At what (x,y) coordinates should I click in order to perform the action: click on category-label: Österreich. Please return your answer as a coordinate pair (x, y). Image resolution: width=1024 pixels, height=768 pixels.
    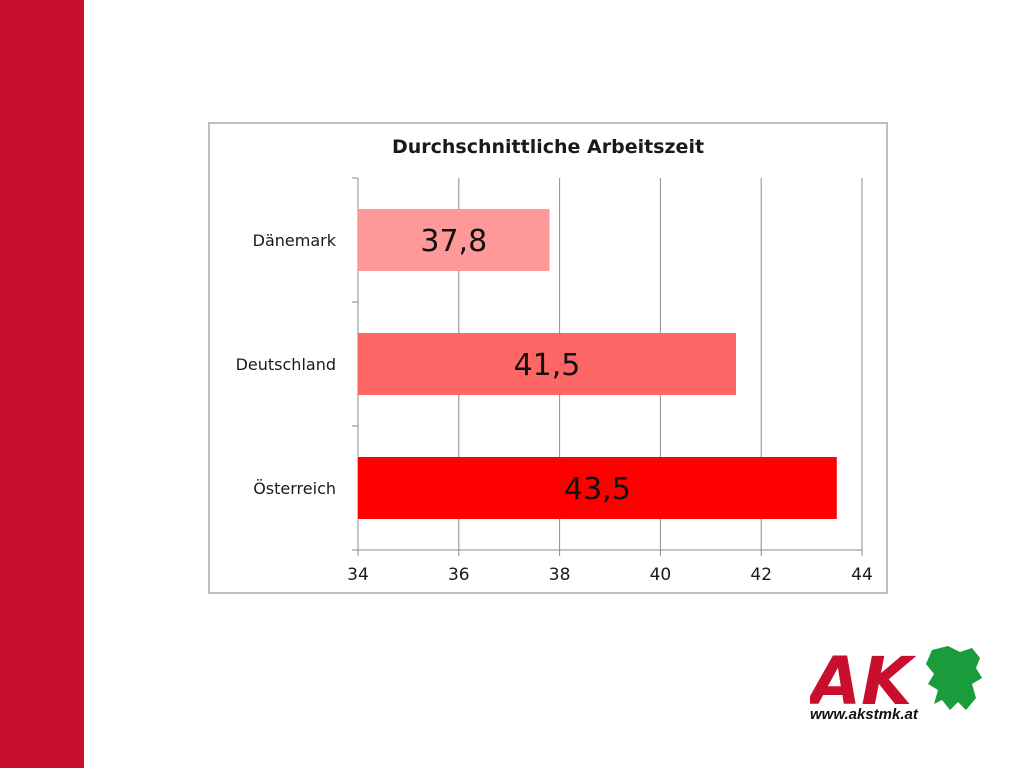
    Looking at the image, I should click on (294, 488).